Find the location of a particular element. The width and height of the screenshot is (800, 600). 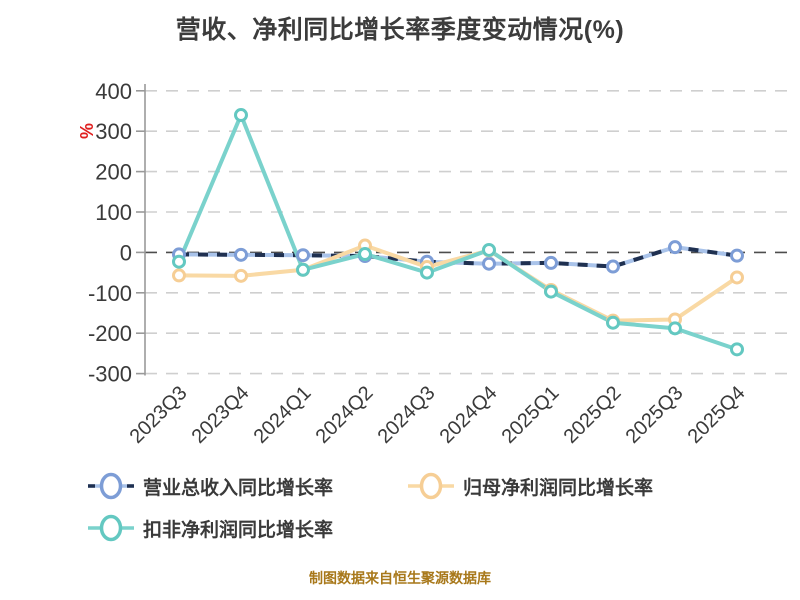

x-tick-label: 2023Q4 is located at coordinates (221, 415).